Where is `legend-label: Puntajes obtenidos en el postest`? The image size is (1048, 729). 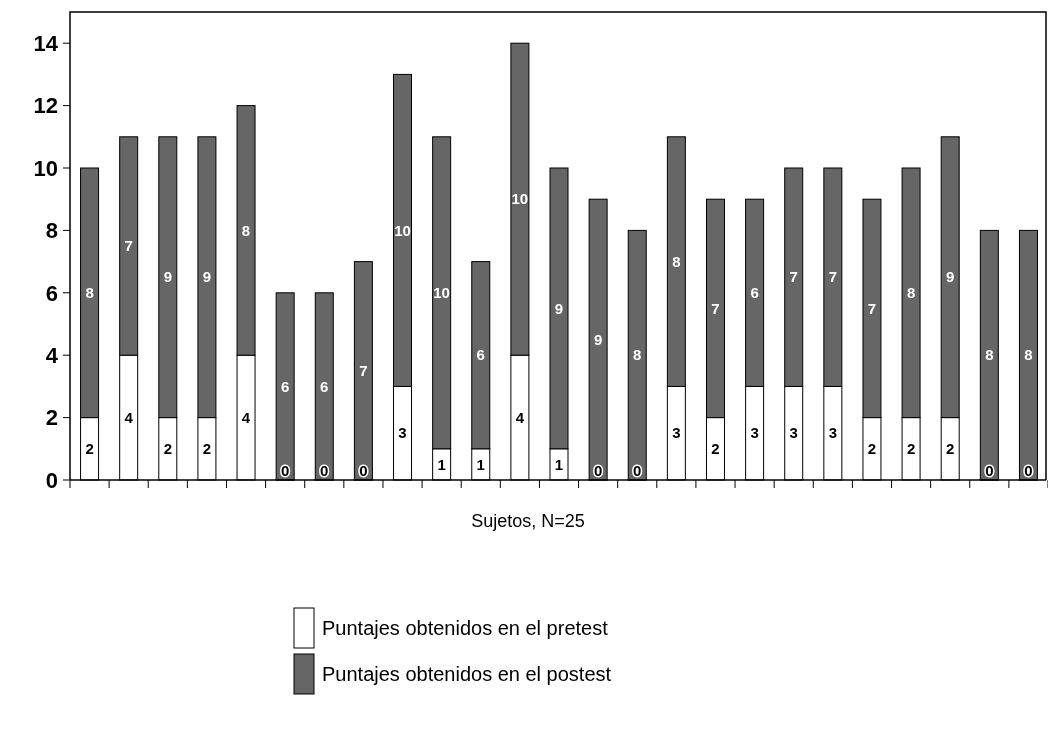 legend-label: Puntajes obtenidos en el postest is located at coordinates (467, 674).